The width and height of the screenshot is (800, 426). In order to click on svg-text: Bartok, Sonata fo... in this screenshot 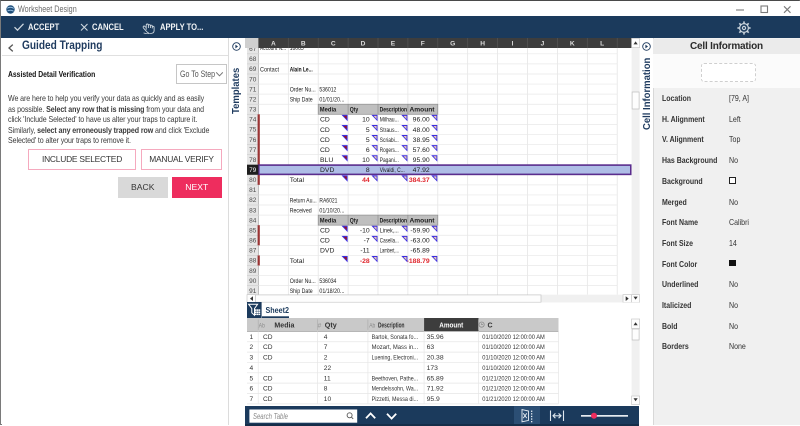, I will do `click(395, 337)`.